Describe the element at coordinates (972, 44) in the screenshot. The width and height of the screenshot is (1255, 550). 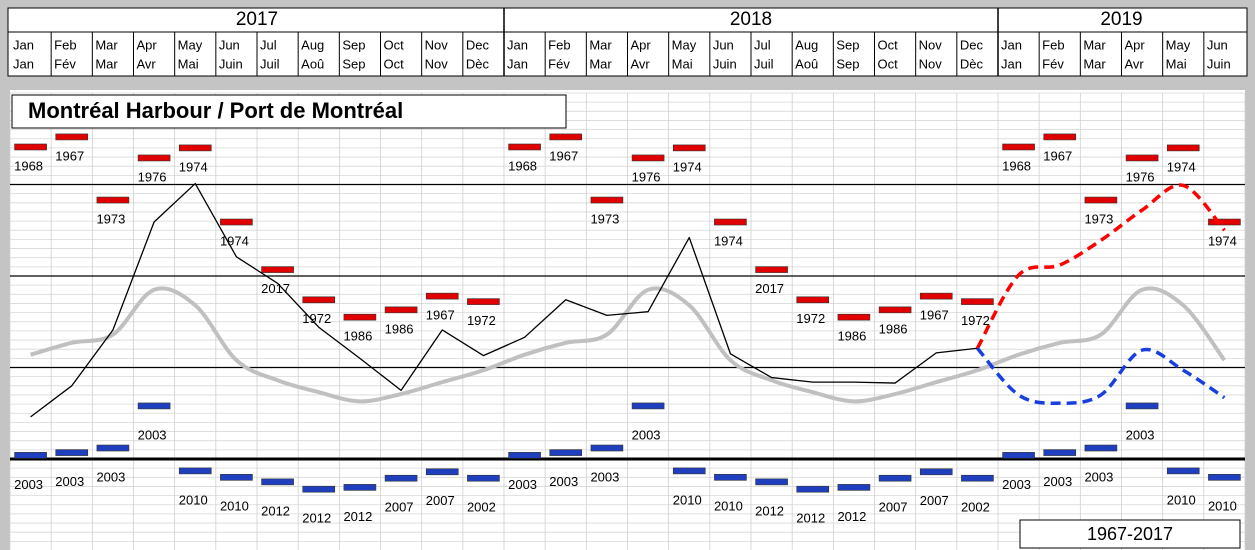
I see `month-label-en: Dec` at that location.